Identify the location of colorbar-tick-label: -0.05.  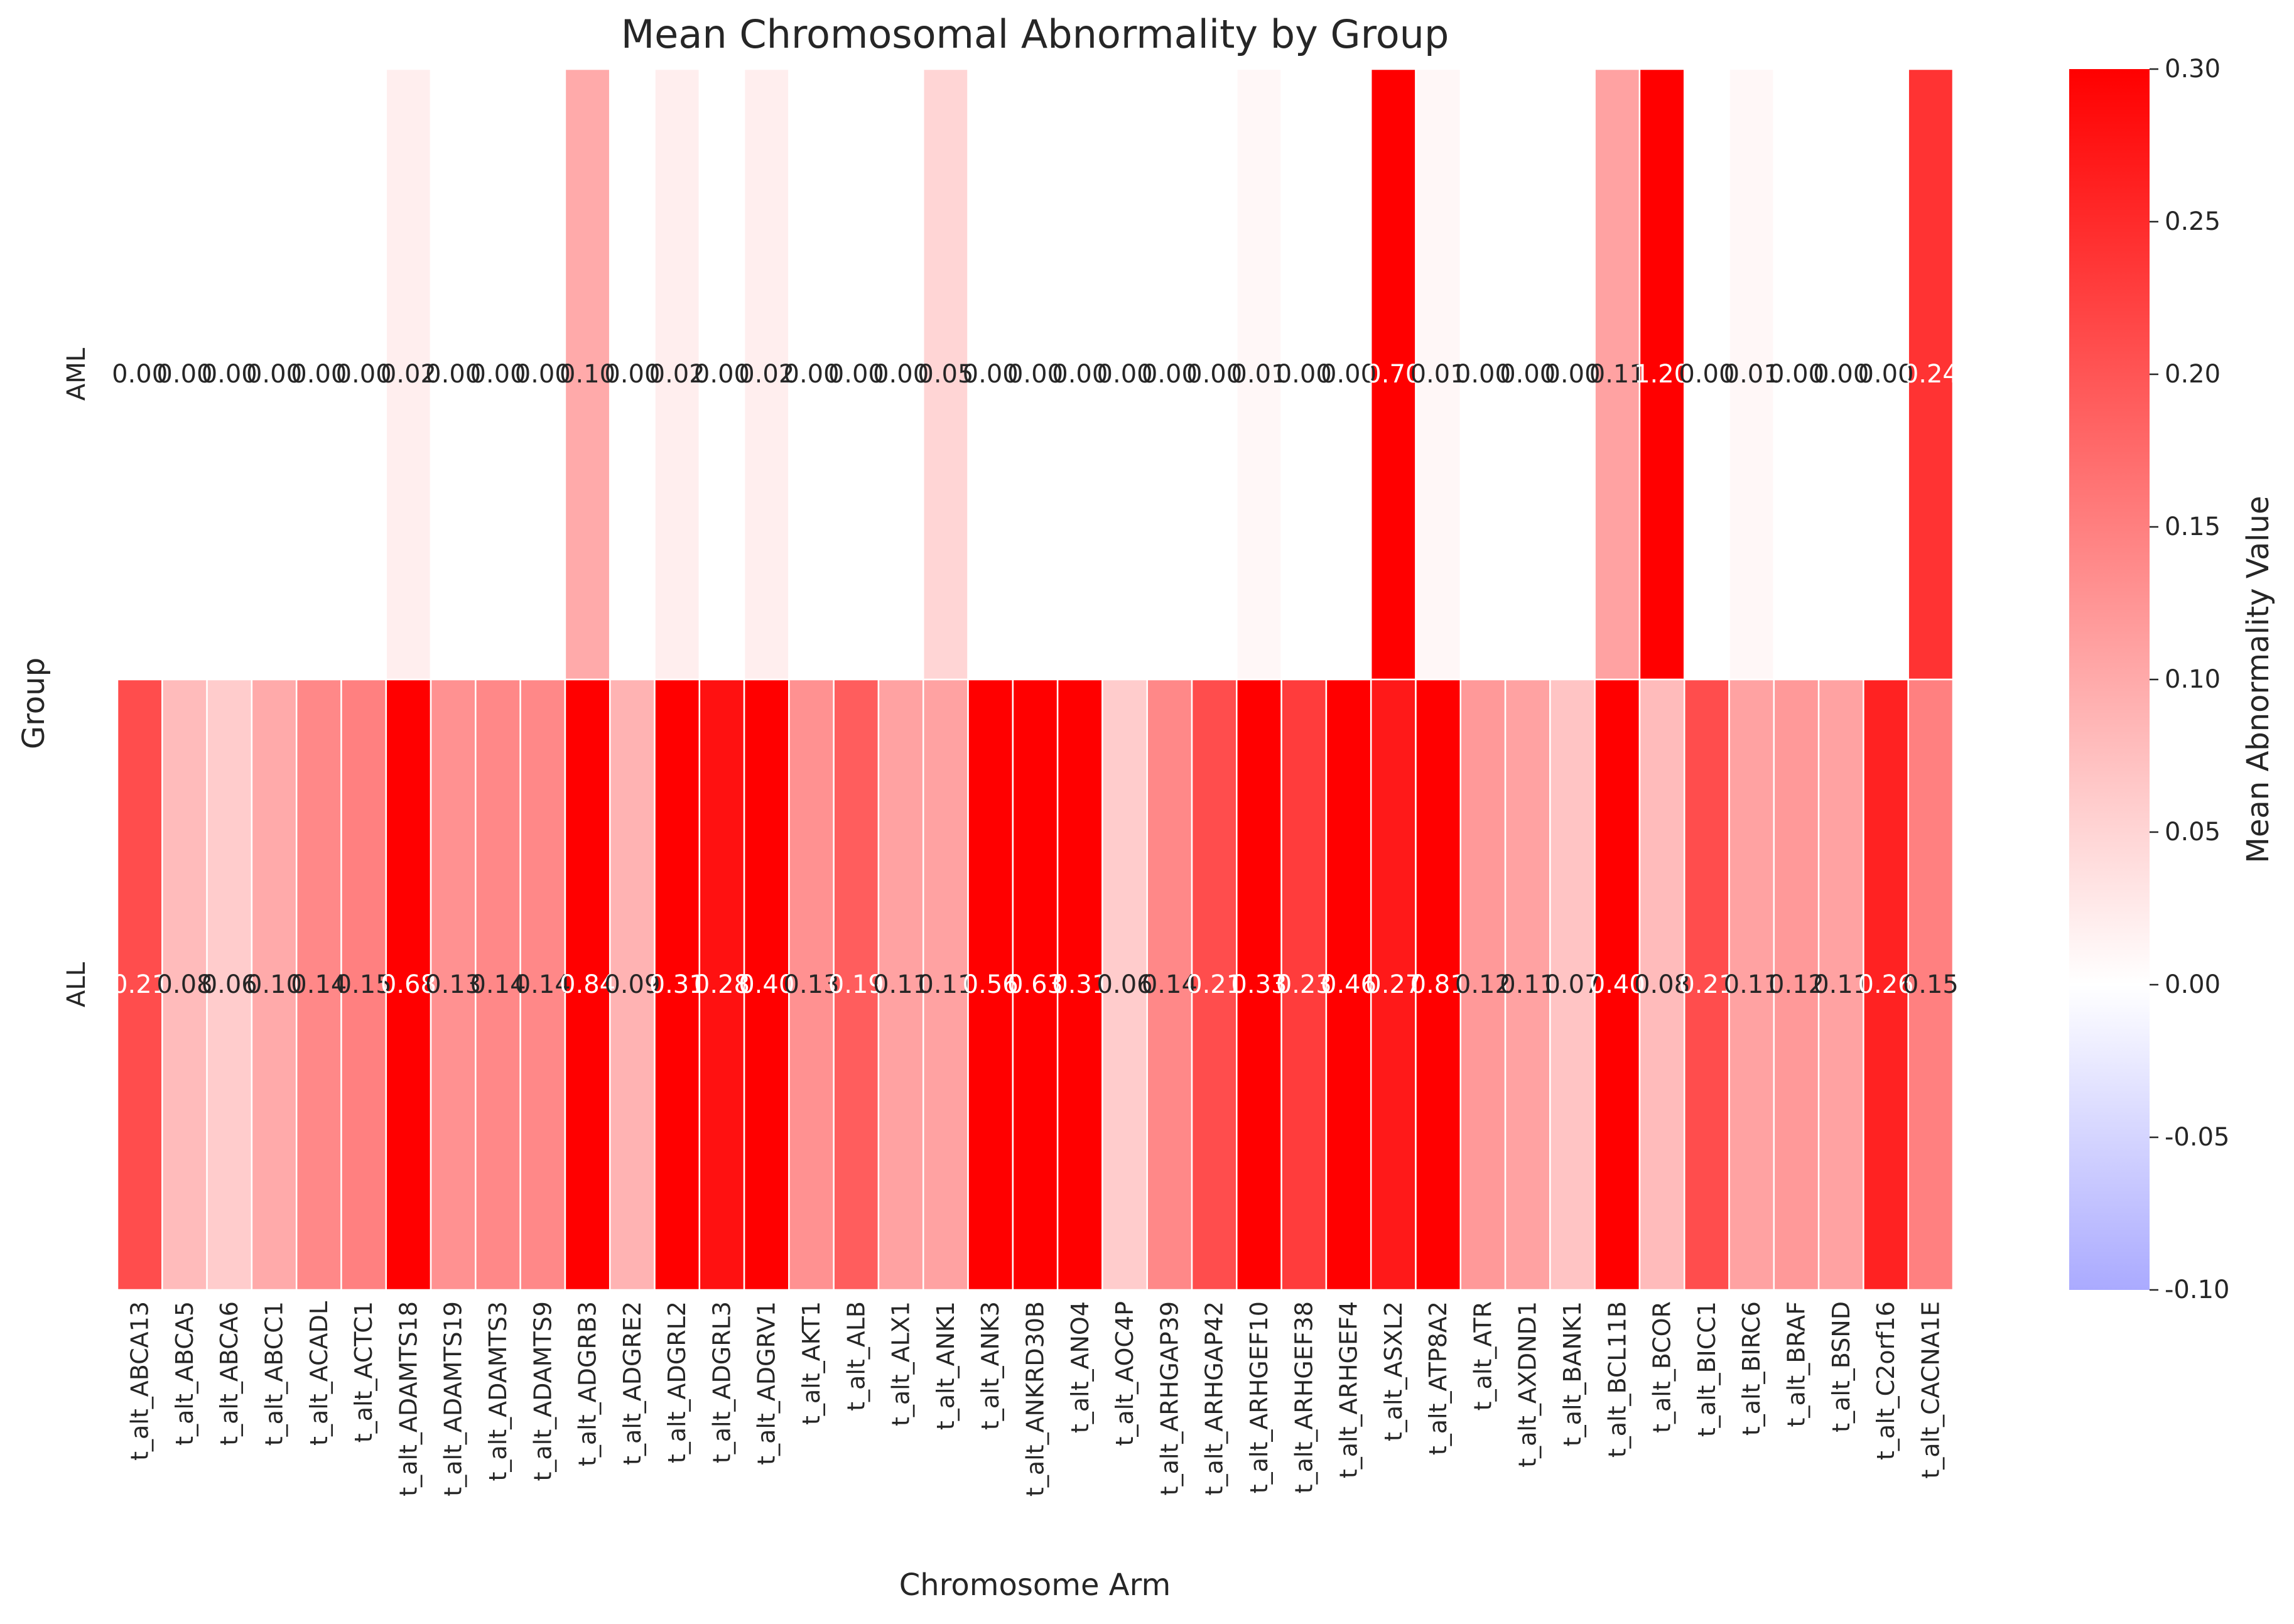
(2197, 1137).